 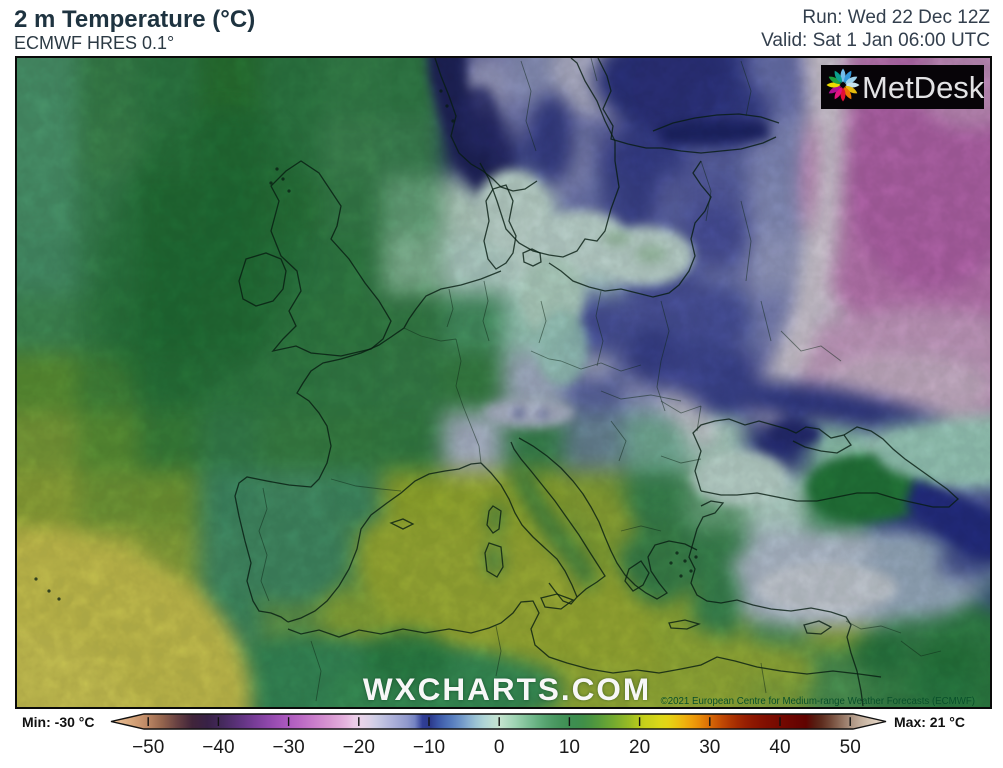 What do you see at coordinates (569, 747) in the screenshot?
I see `svg-text: 10` at bounding box center [569, 747].